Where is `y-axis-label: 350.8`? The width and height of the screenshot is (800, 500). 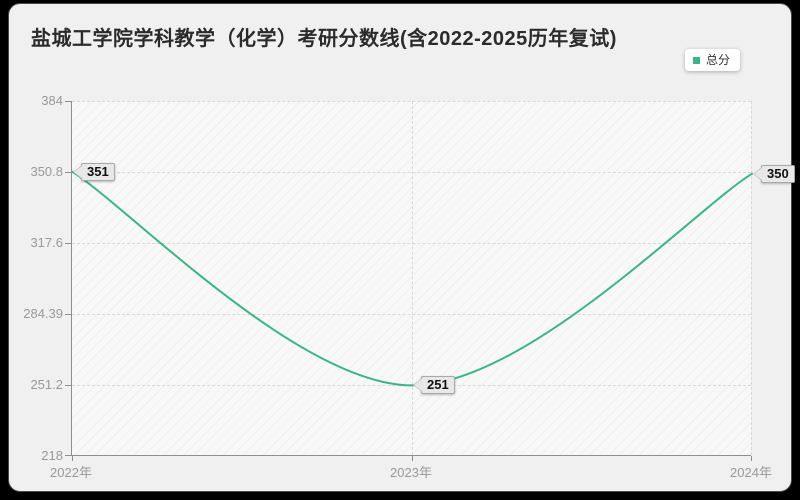
y-axis-label: 350.8 is located at coordinates (46, 171).